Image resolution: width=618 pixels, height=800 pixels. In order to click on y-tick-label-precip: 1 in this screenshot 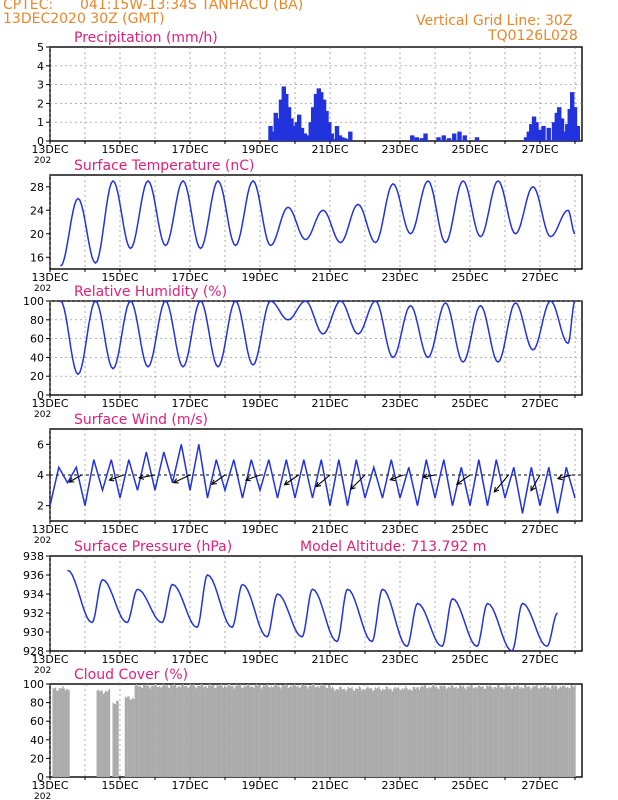, I will do `click(40, 122)`.